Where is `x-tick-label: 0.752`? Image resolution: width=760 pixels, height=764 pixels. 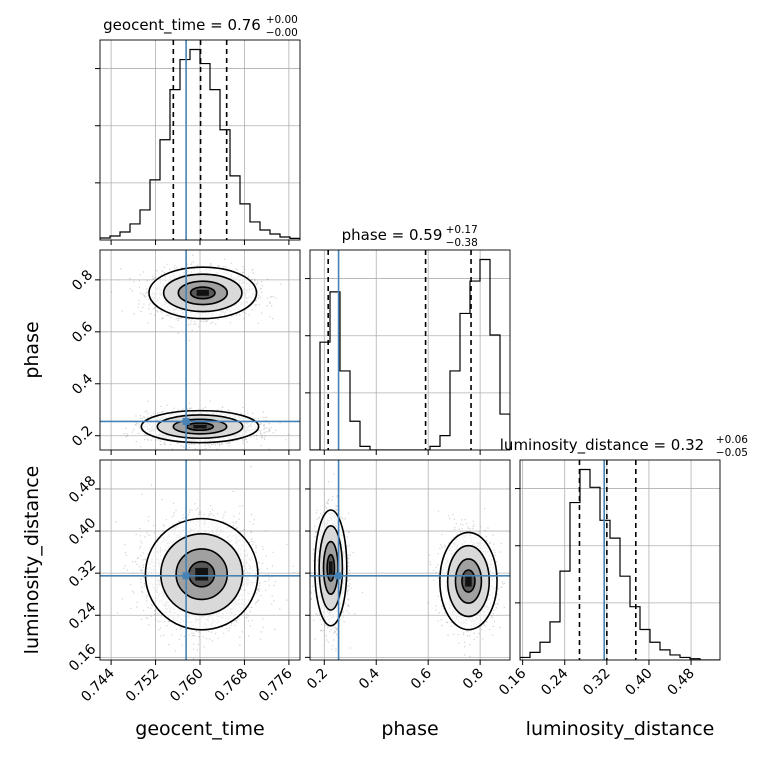
x-tick-label: 0.752 is located at coordinates (143, 686).